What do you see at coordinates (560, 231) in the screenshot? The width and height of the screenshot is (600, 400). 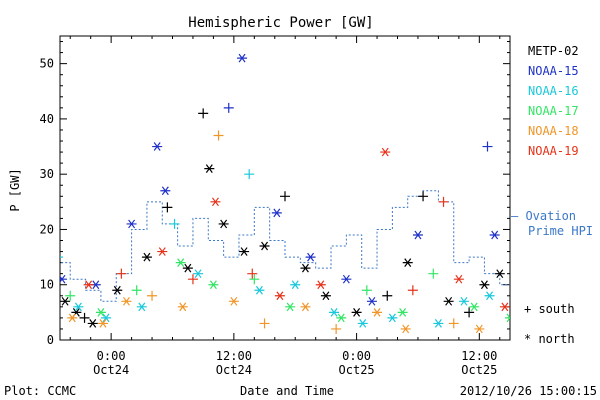 I see `legend-ovation-label-2: Prime HPI` at bounding box center [560, 231].